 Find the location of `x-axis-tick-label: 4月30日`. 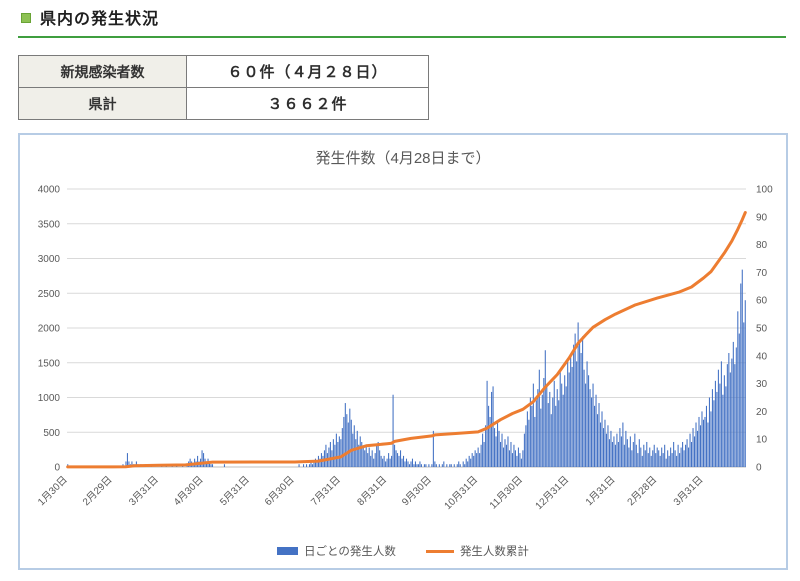

x-axis-tick-label: 4月30日 is located at coordinates (188, 491).